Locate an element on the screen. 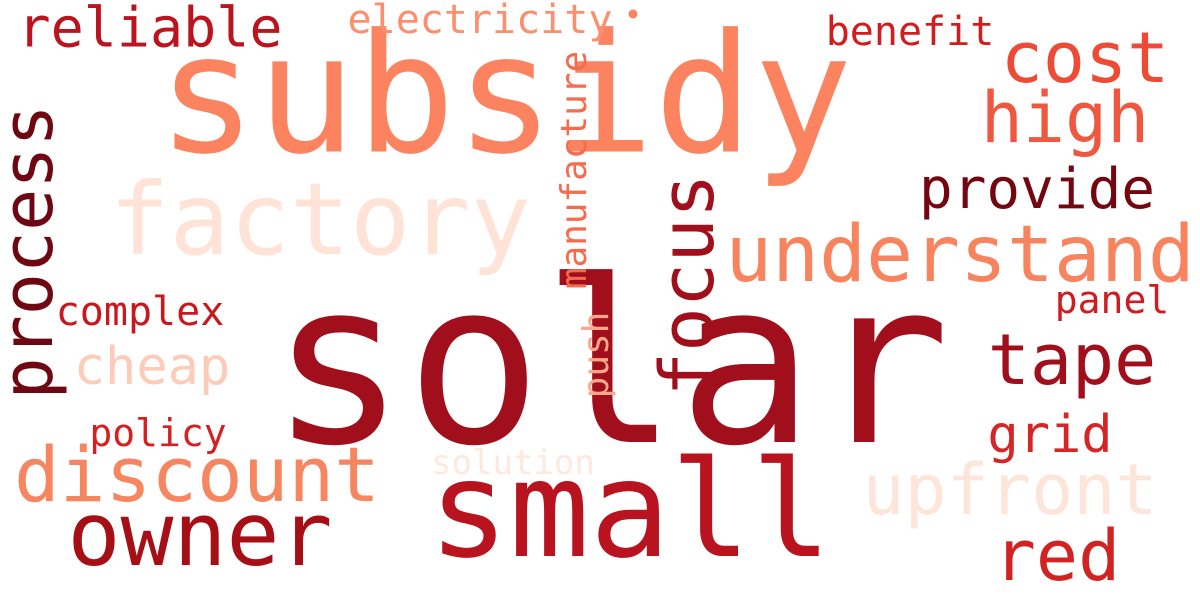 This screenshot has height=600, width=1200. word-cheap: cheap is located at coordinates (152, 367).